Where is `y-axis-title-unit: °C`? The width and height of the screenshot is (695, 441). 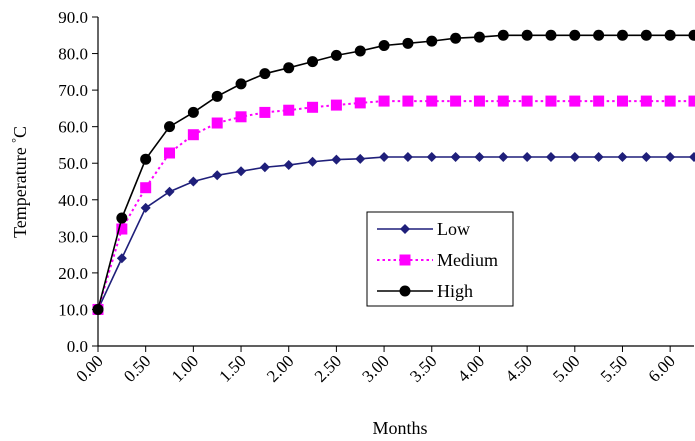 y-axis-title-unit: °C is located at coordinates (19, 136).